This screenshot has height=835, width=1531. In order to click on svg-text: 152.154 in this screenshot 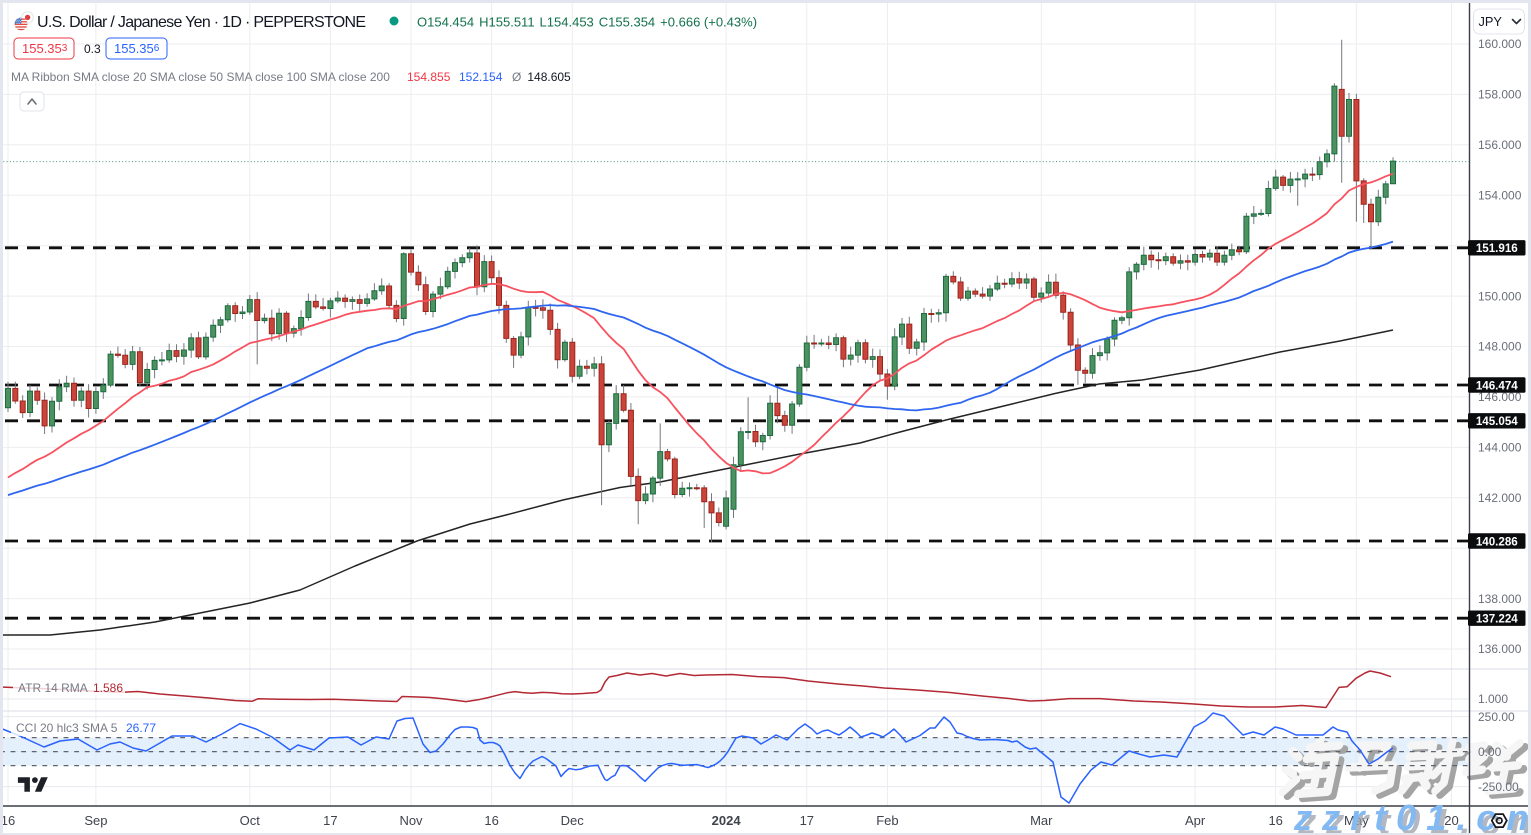, I will do `click(481, 77)`.